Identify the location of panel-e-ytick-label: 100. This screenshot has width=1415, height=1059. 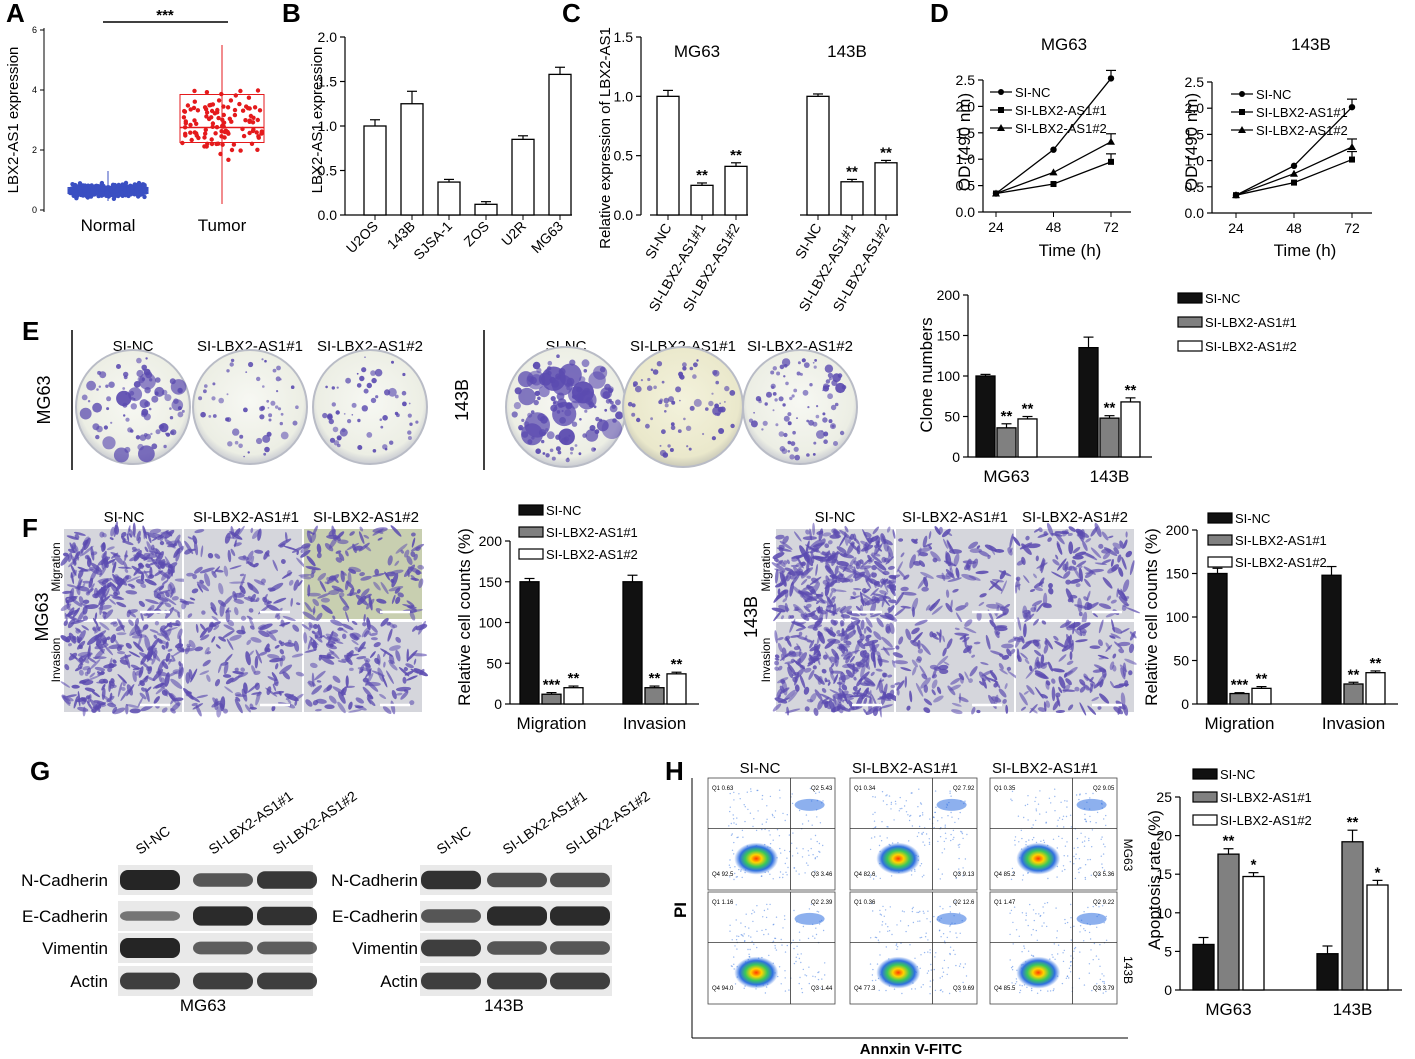
(949, 376).